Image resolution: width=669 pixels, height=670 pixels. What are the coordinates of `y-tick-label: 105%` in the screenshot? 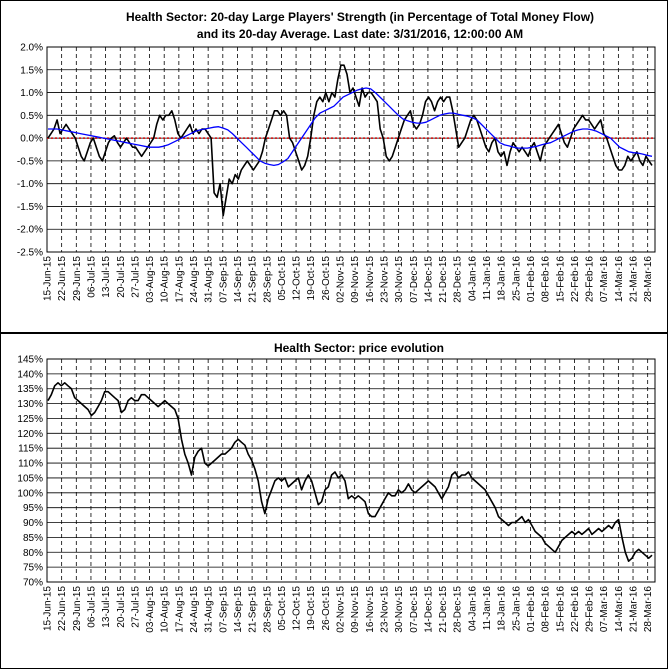 It's located at (30, 478).